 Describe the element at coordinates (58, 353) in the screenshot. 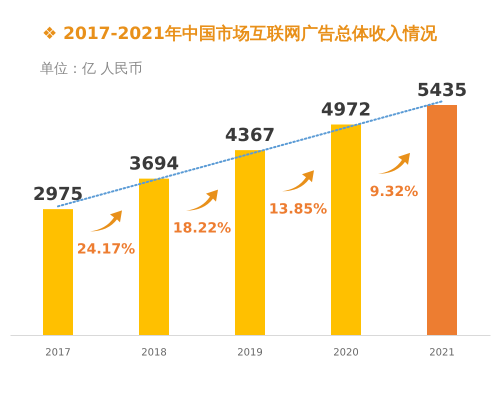

I see `x-tick-label: 2017` at that location.